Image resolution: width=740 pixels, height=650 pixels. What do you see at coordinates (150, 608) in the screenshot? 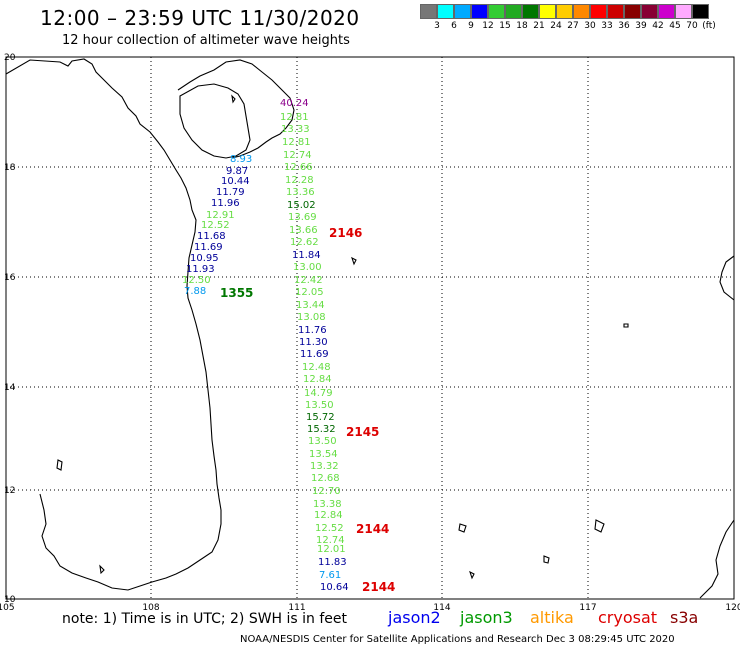
I see `longitude-label: 108` at bounding box center [150, 608].